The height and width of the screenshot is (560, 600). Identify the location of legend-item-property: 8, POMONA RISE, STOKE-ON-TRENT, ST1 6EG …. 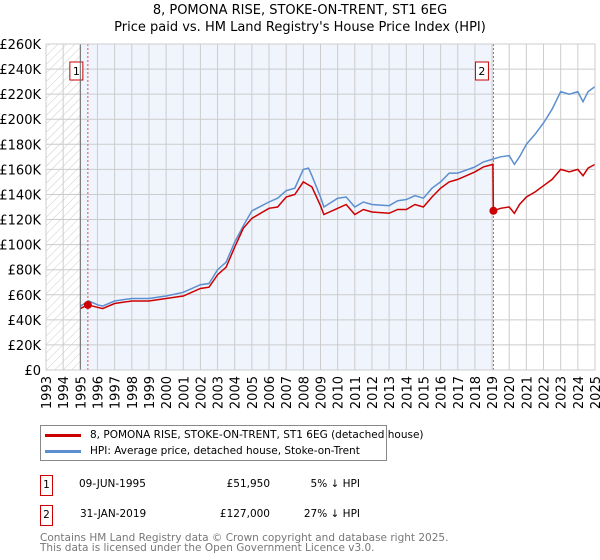
(232, 435).